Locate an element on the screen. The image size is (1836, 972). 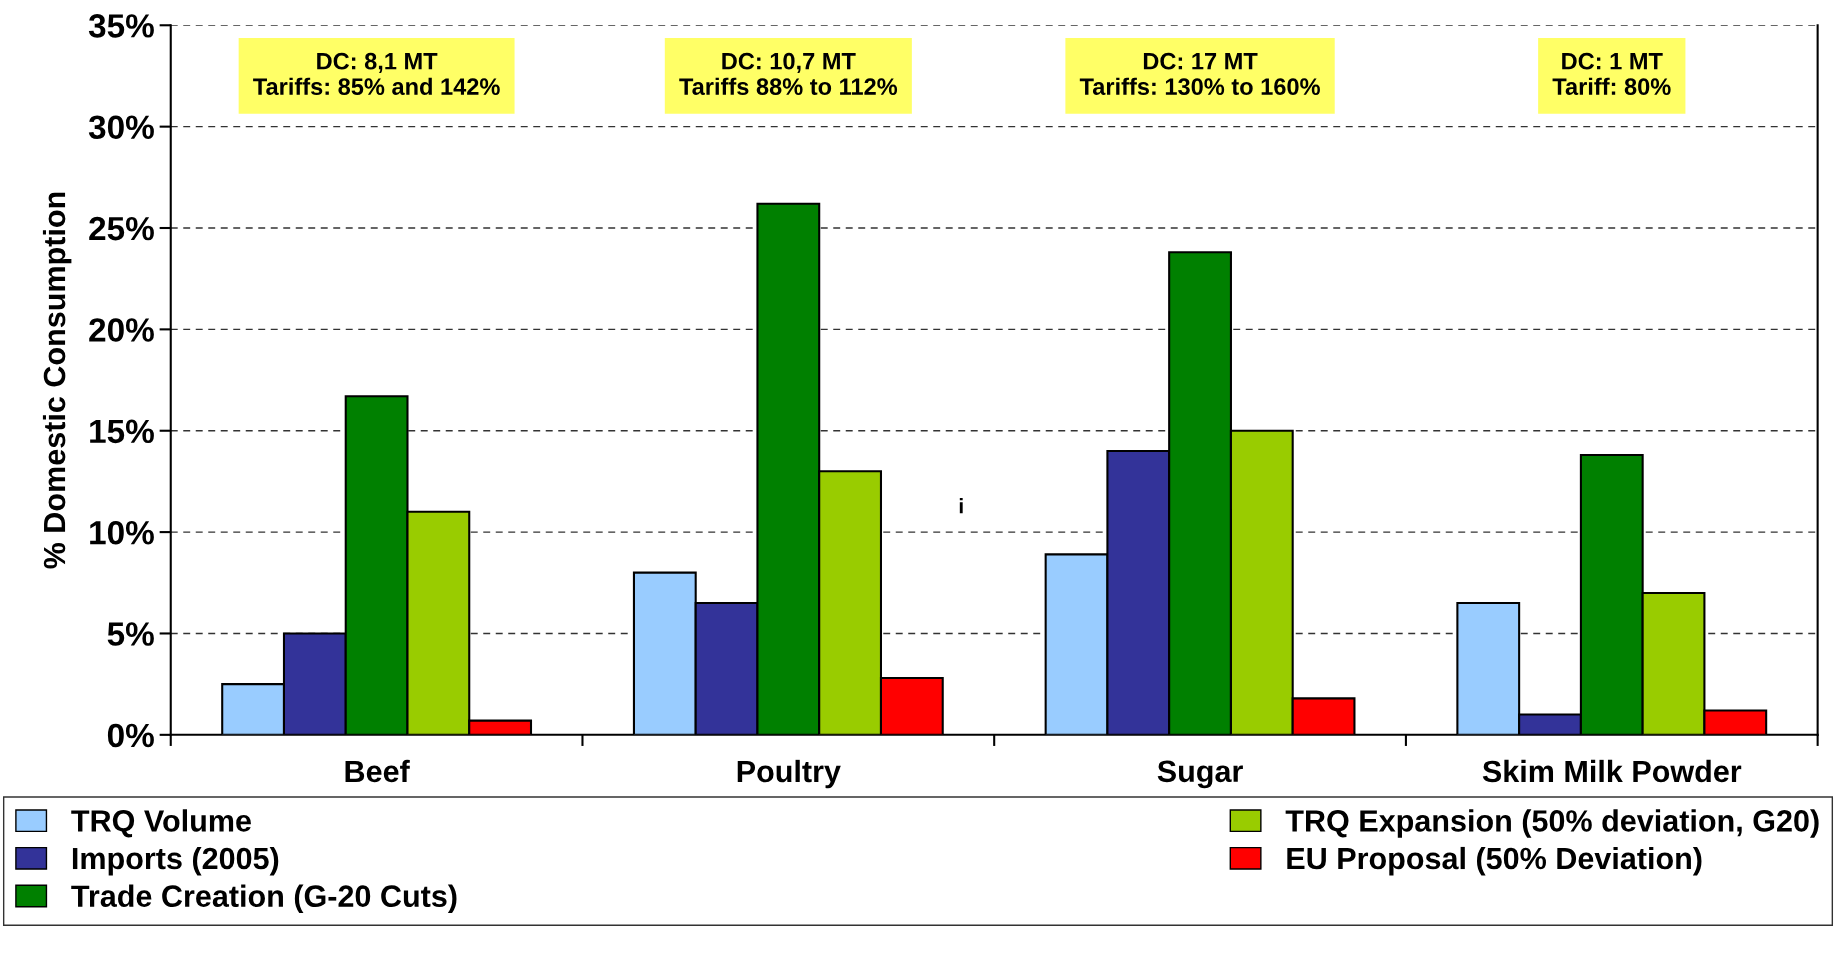
annotation: DC: 10,7 MT Tariffs 88% to 112% is located at coordinates (788, 74).